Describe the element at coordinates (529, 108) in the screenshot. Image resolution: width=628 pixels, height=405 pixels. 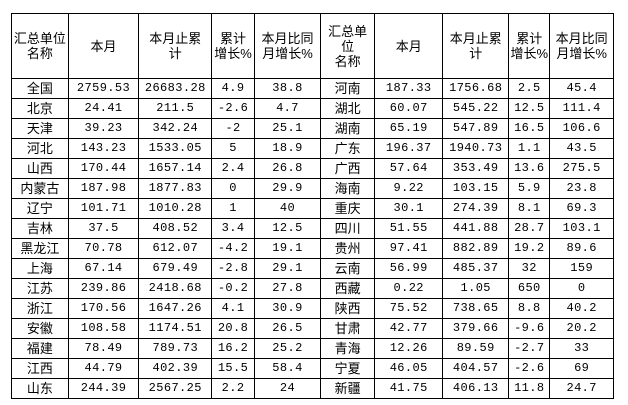
I see `cell-cumulative-growth: 12.5` at that location.